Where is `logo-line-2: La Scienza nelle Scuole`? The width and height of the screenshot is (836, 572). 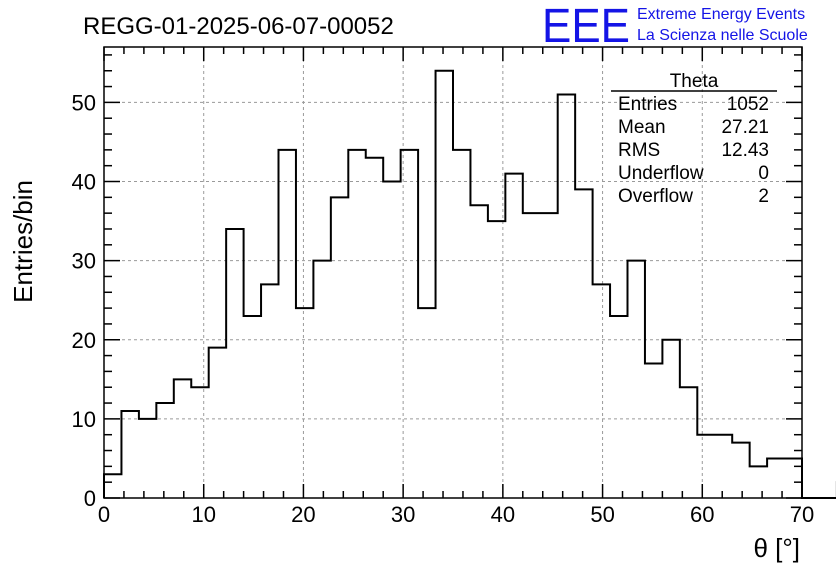
logo-line-2: La Scienza nelle Scuole is located at coordinates (722, 35).